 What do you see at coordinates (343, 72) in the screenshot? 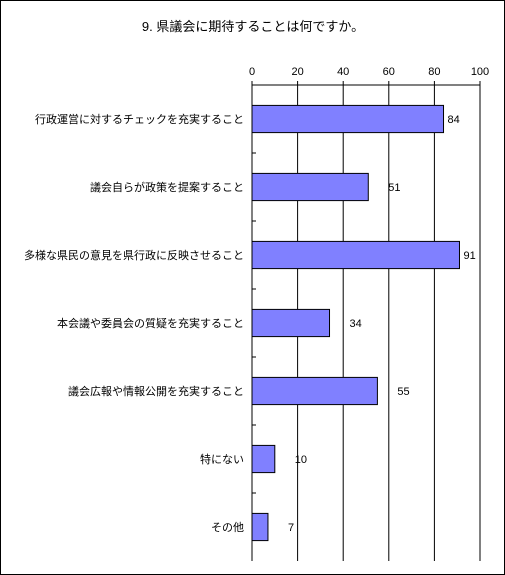
I see `x-tick-label-40: 40` at bounding box center [343, 72].